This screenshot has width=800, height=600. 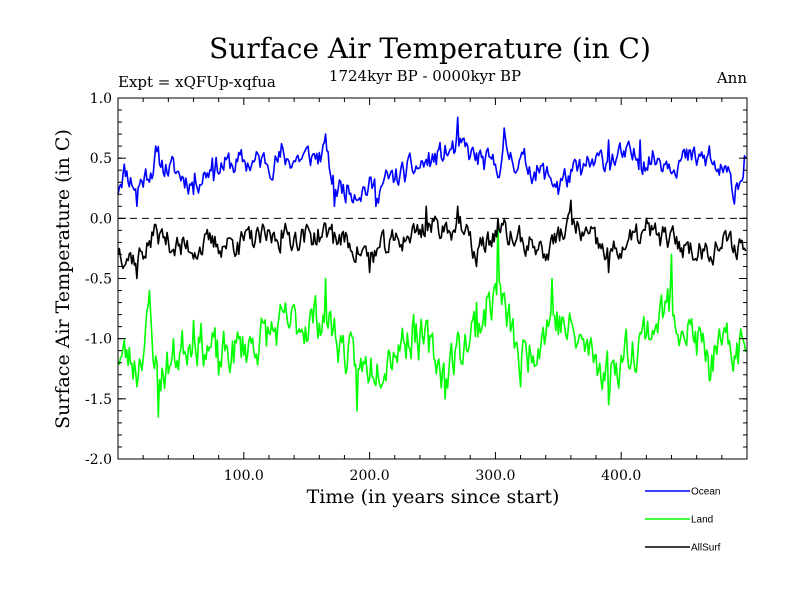 I want to click on legend-label-allsurf: AllSurf, so click(x=706, y=548).